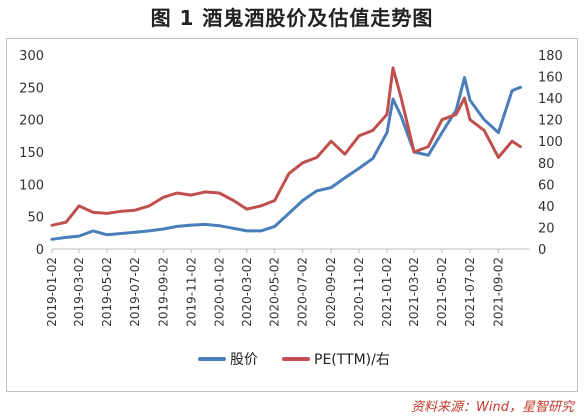 This screenshot has width=584, height=416. What do you see at coordinates (191, 292) in the screenshot?
I see `x-tick-label: 2019-11-02` at bounding box center [191, 292].